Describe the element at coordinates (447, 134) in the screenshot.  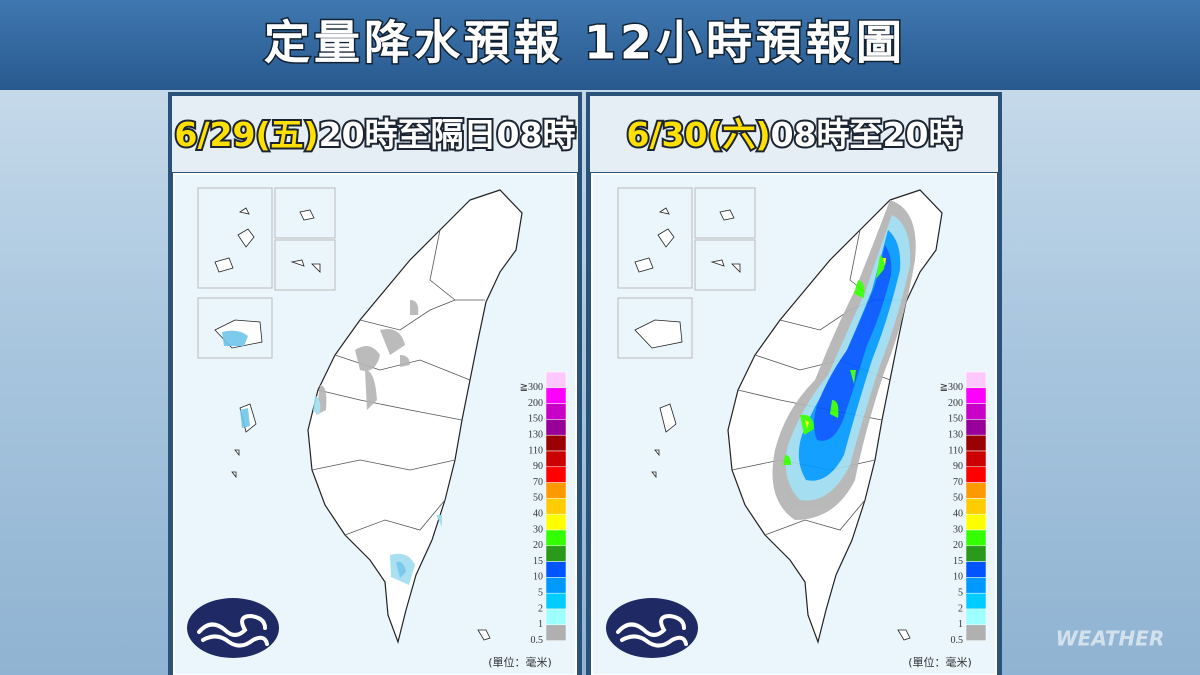
I see `period: 20時至隔日08時` at that location.